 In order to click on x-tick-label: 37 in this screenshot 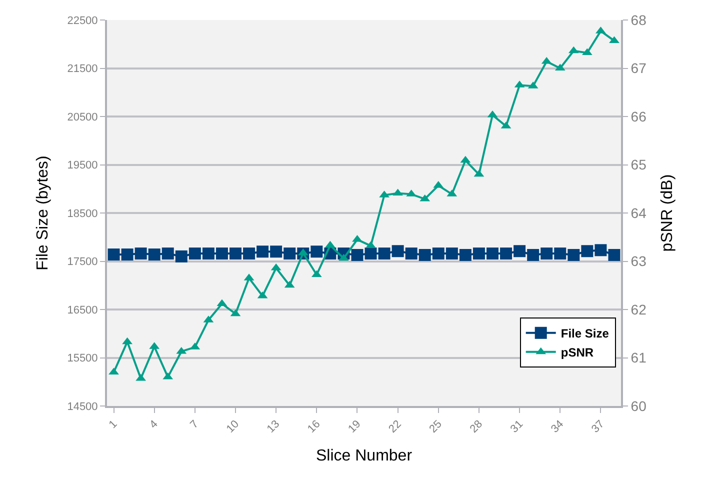, I will do `click(598, 427)`.